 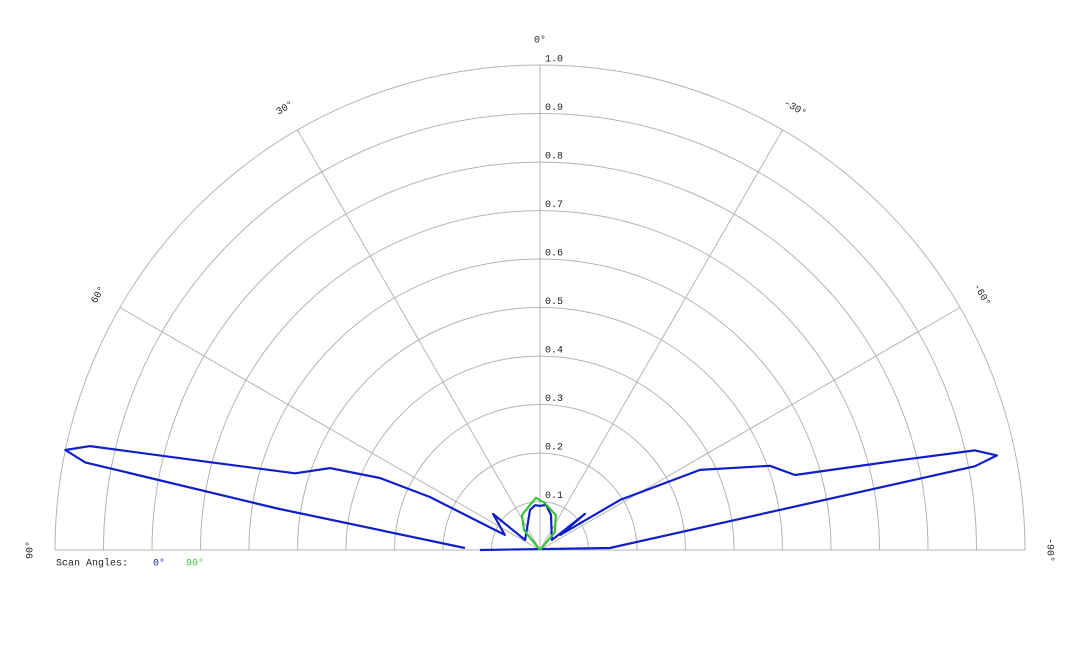 What do you see at coordinates (794, 108) in the screenshot?
I see `angle-tick-label: -30°` at bounding box center [794, 108].